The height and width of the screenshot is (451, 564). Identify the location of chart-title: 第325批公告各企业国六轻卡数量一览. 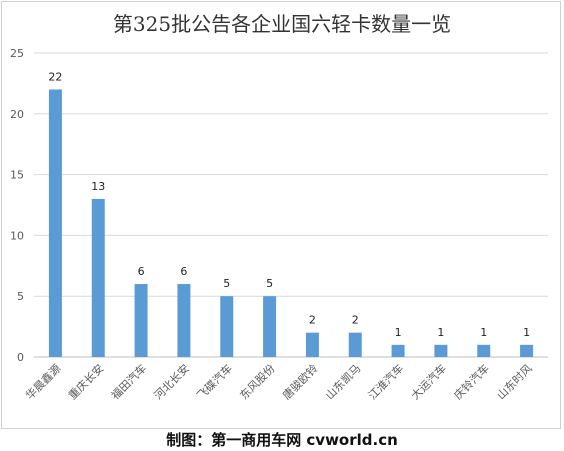
(282, 24).